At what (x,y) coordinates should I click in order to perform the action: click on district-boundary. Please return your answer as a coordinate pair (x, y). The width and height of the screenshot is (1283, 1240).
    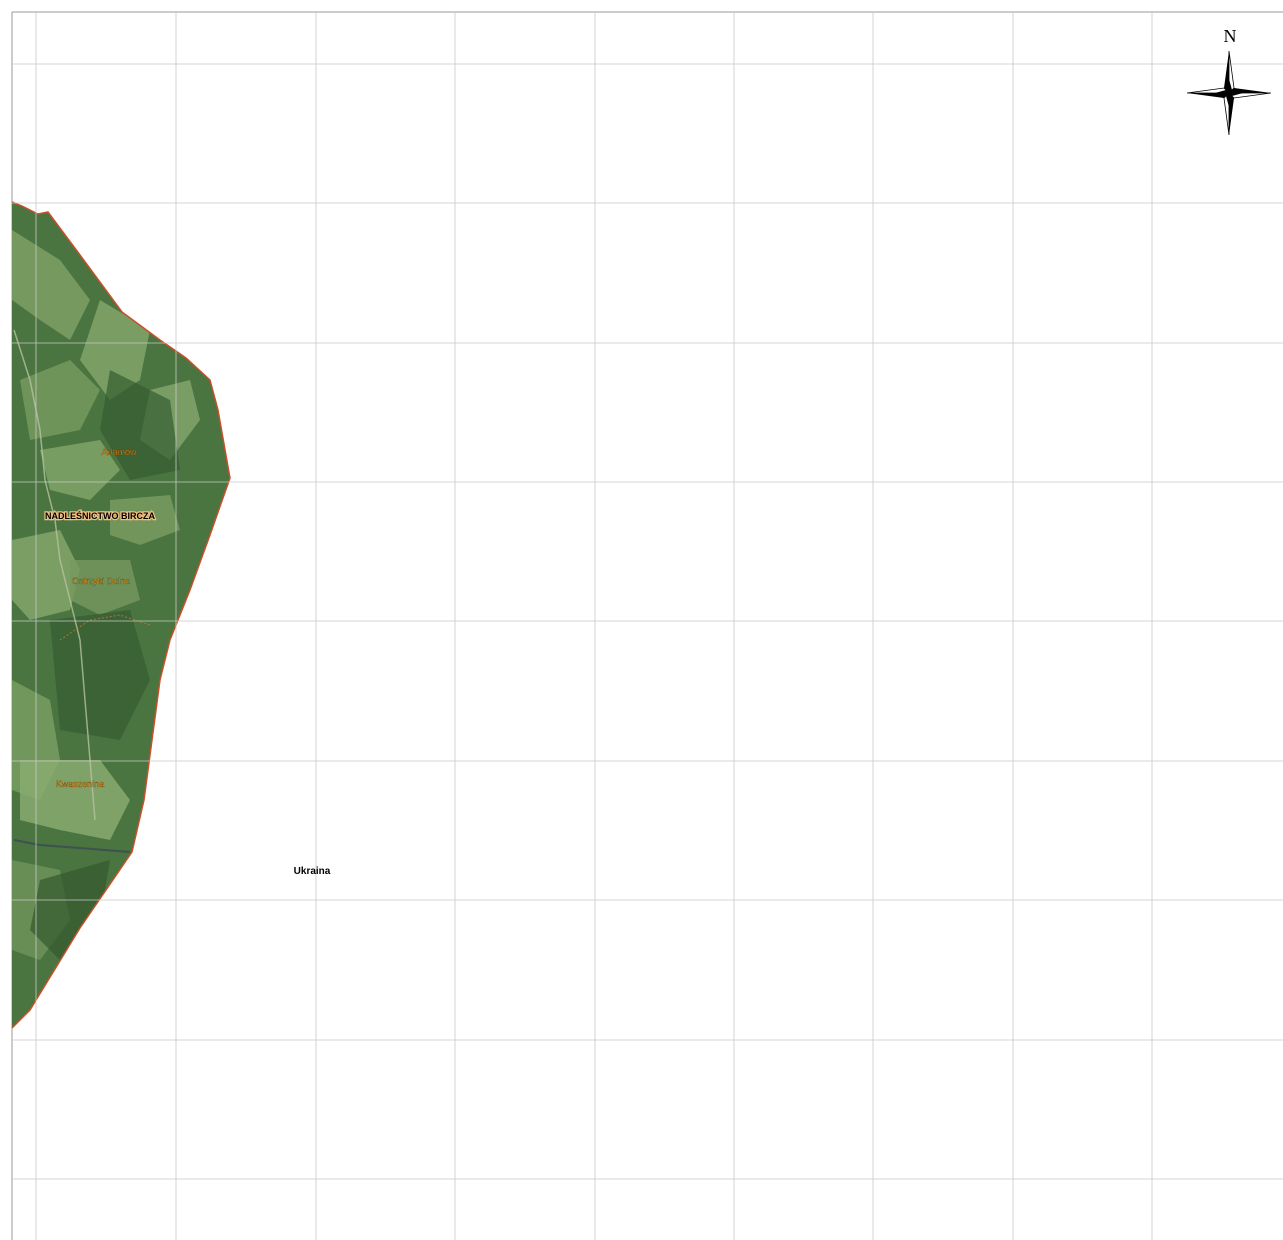
    Looking at the image, I should click on (121, 615).